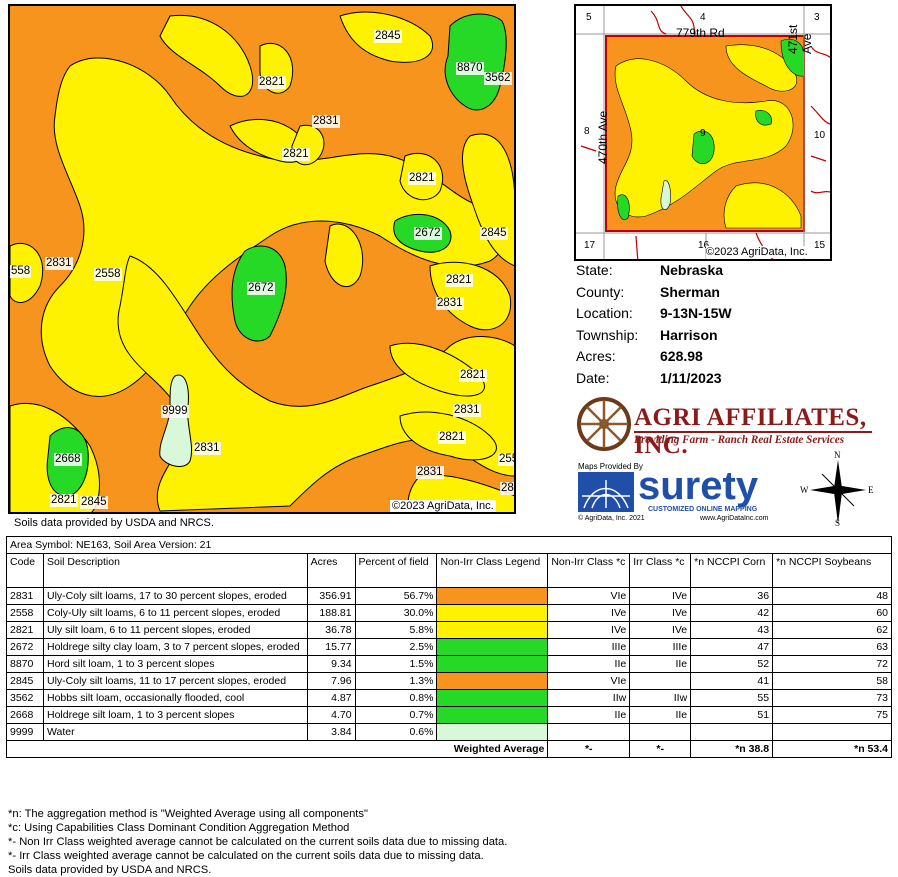  What do you see at coordinates (606, 492) in the screenshot?
I see `surety-globe-icon` at bounding box center [606, 492].